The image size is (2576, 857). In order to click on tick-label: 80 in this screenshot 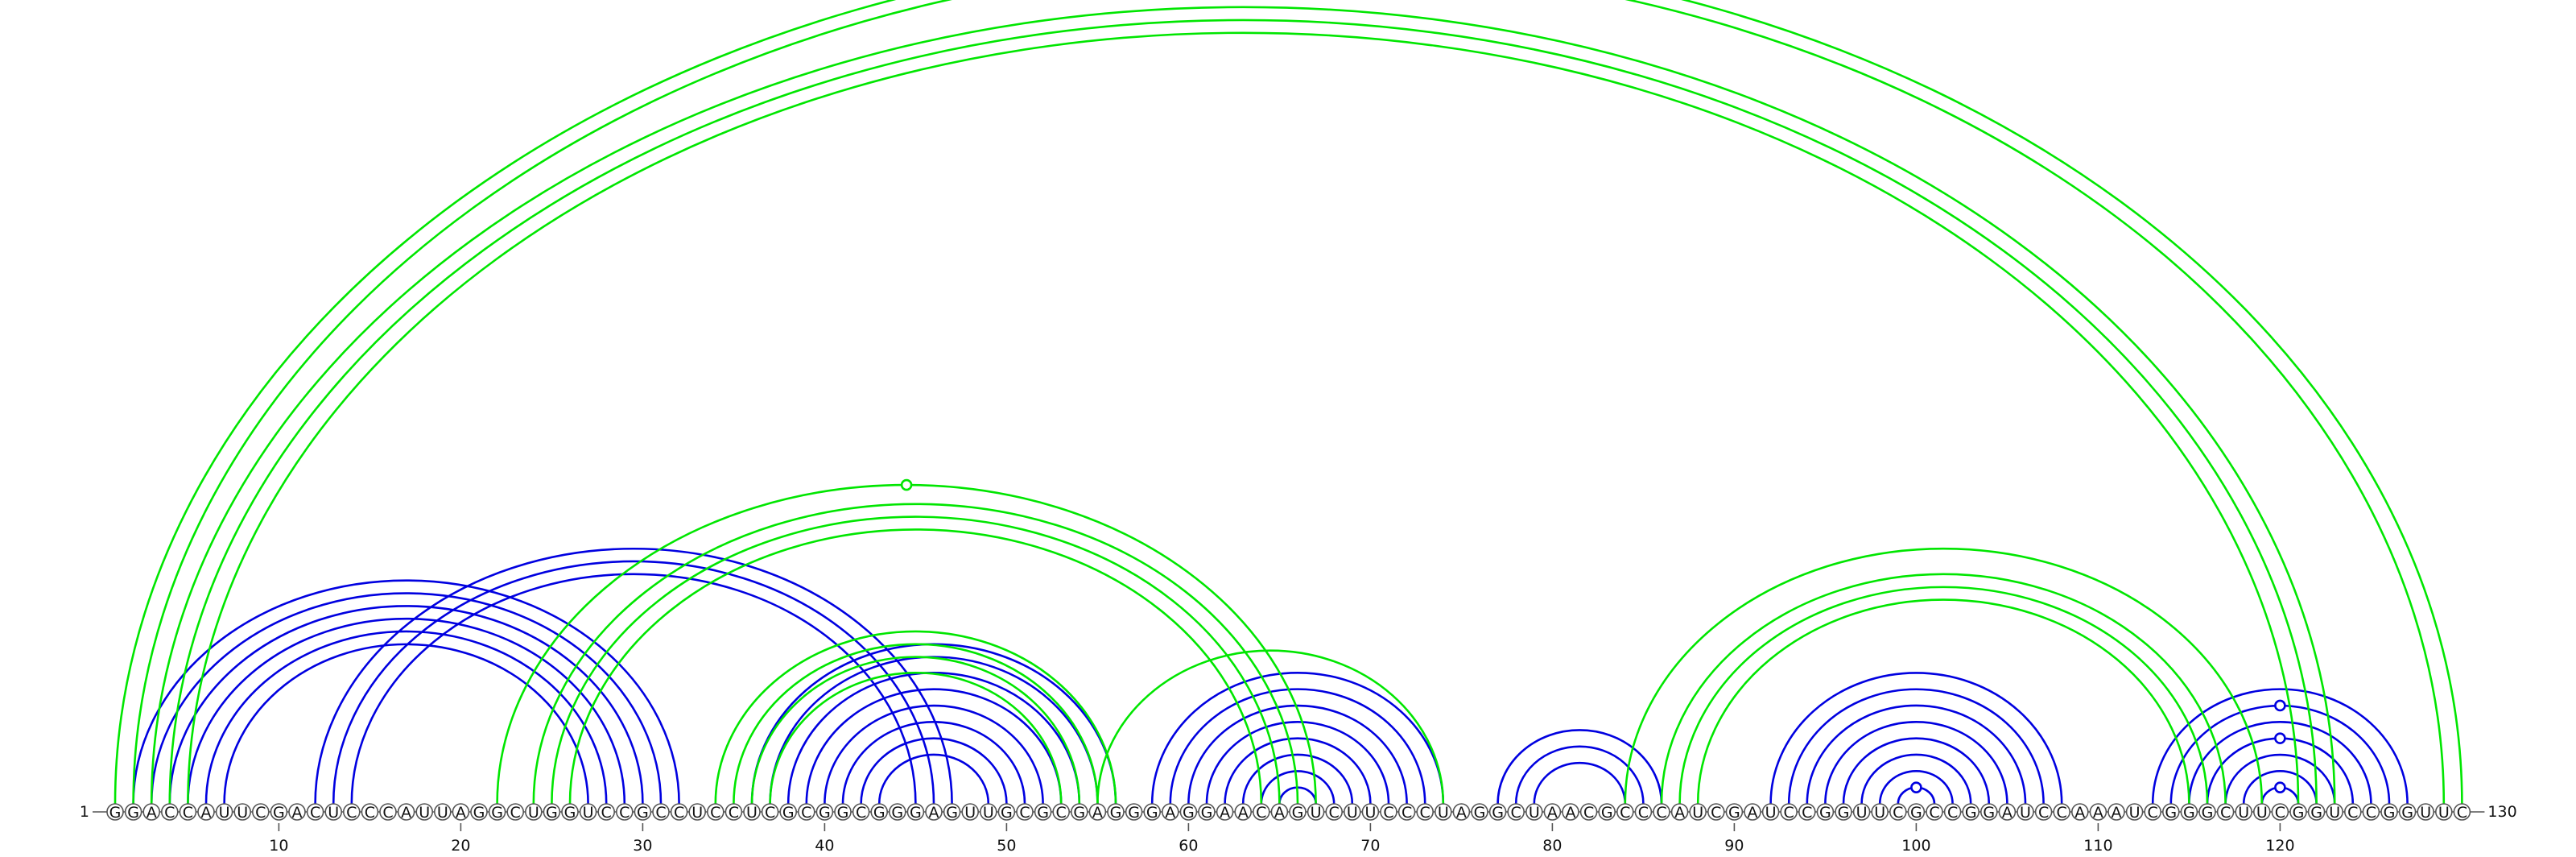, I will do `click(1552, 846)`.